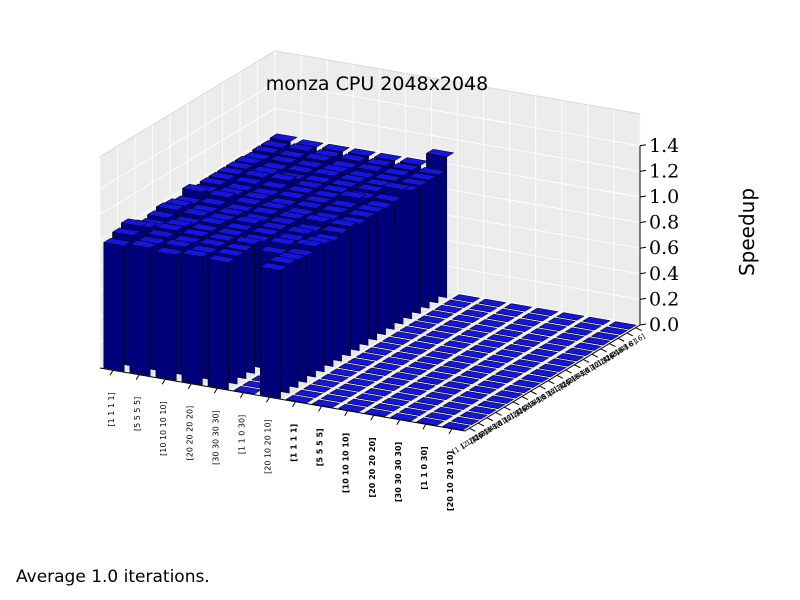 Image resolution: width=800 pixels, height=600 pixels. Describe the element at coordinates (218, 324) in the screenshot. I see `bar-front` at that location.